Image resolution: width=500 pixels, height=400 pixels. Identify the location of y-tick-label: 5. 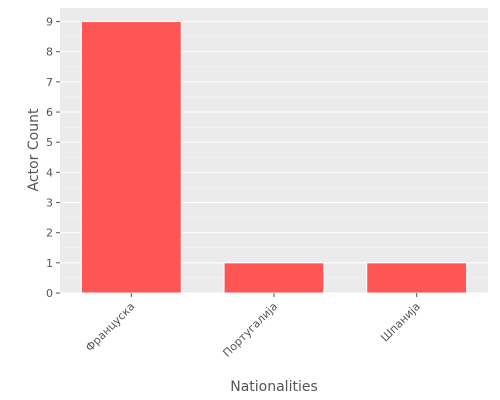
(49, 142).